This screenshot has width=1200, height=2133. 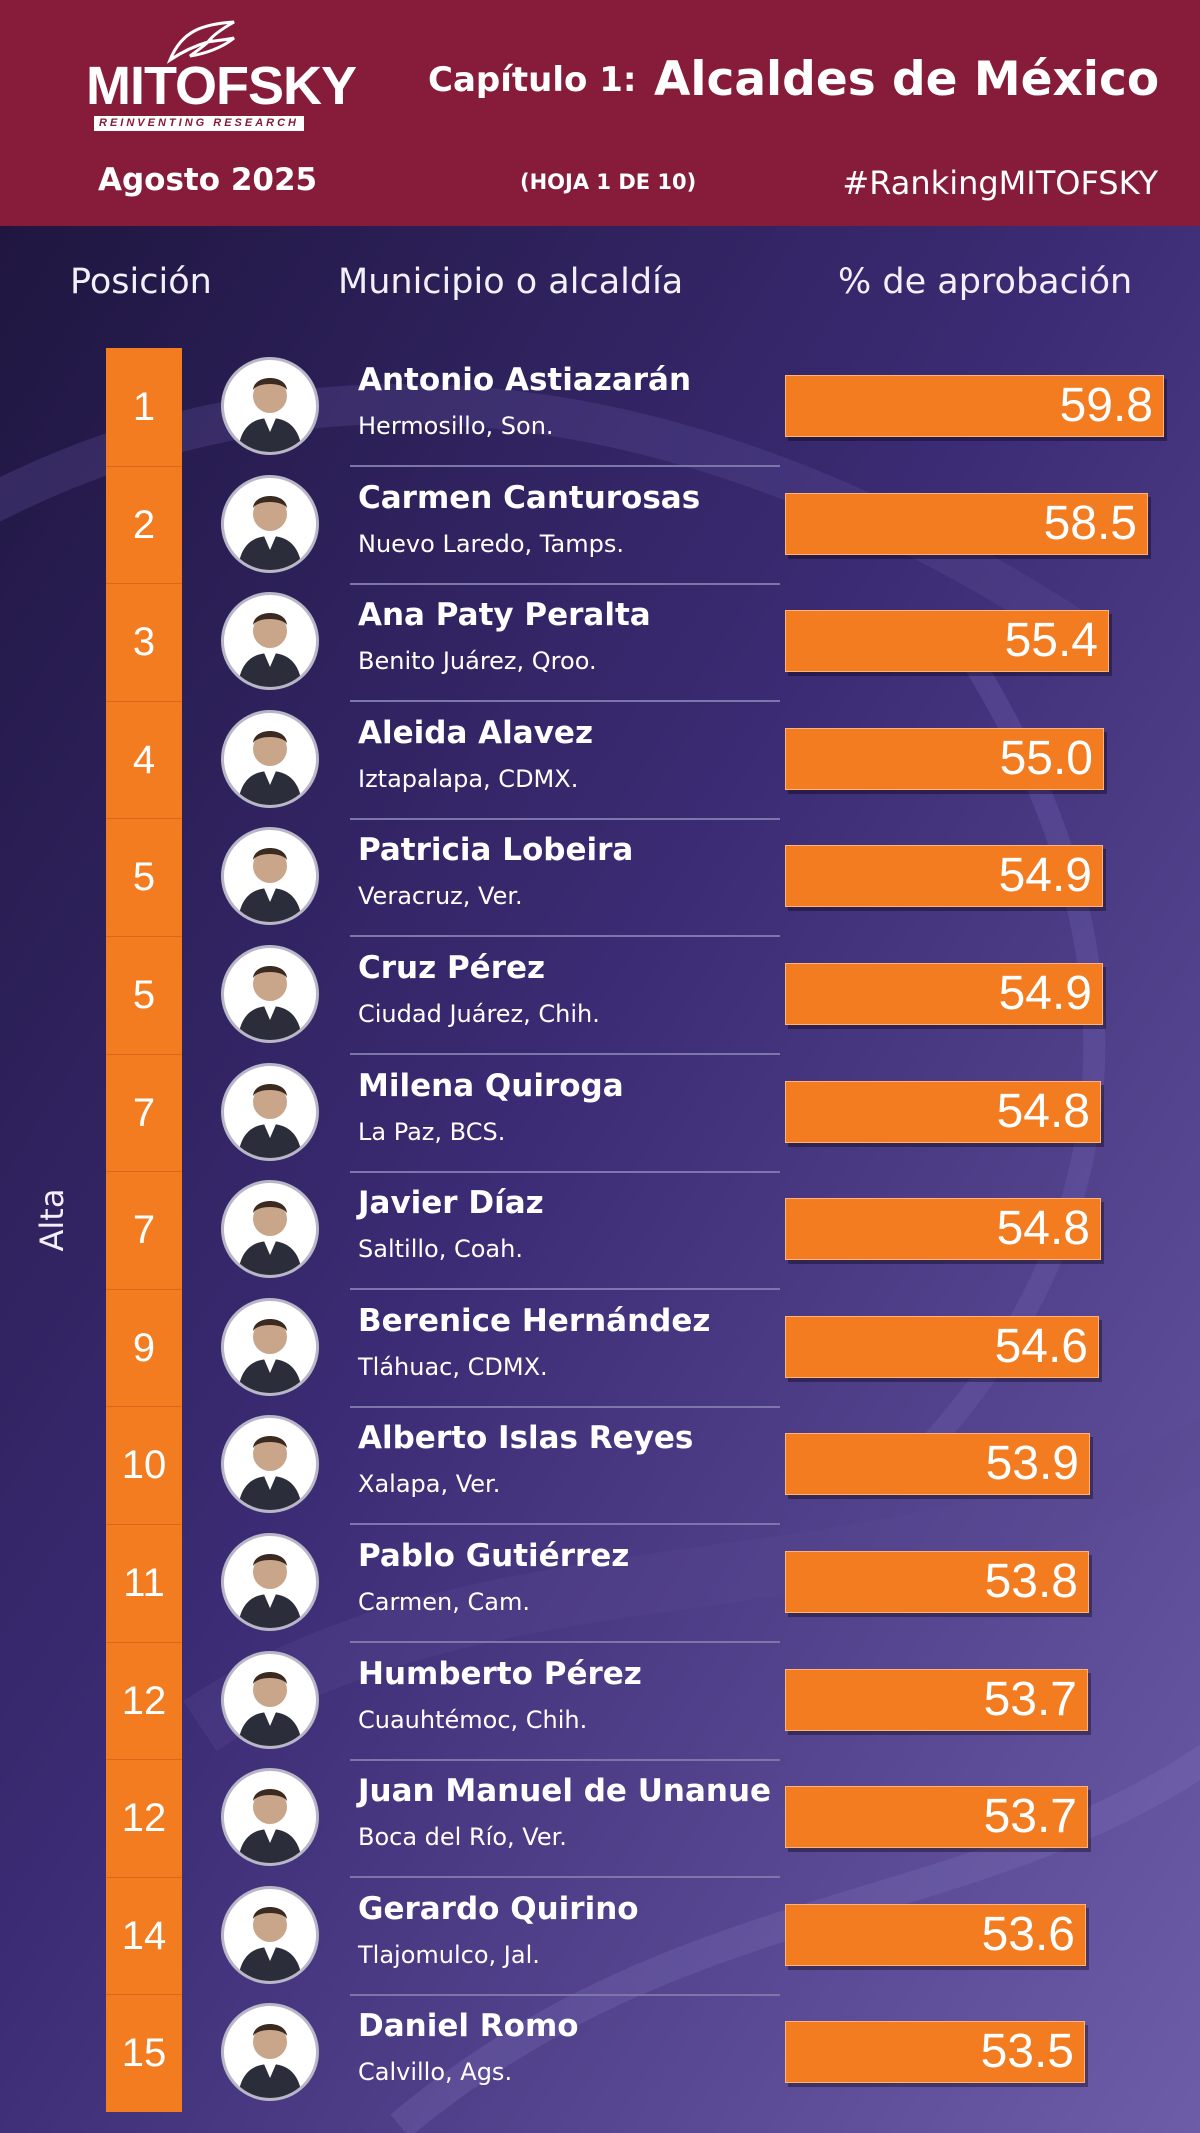 I want to click on approval-value: 53.6, so click(x=1028, y=1934).